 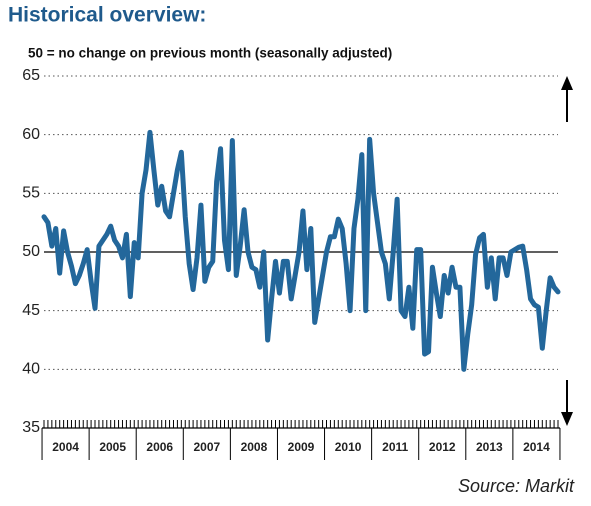 I want to click on y-tick-label: 55, so click(x=31, y=193).